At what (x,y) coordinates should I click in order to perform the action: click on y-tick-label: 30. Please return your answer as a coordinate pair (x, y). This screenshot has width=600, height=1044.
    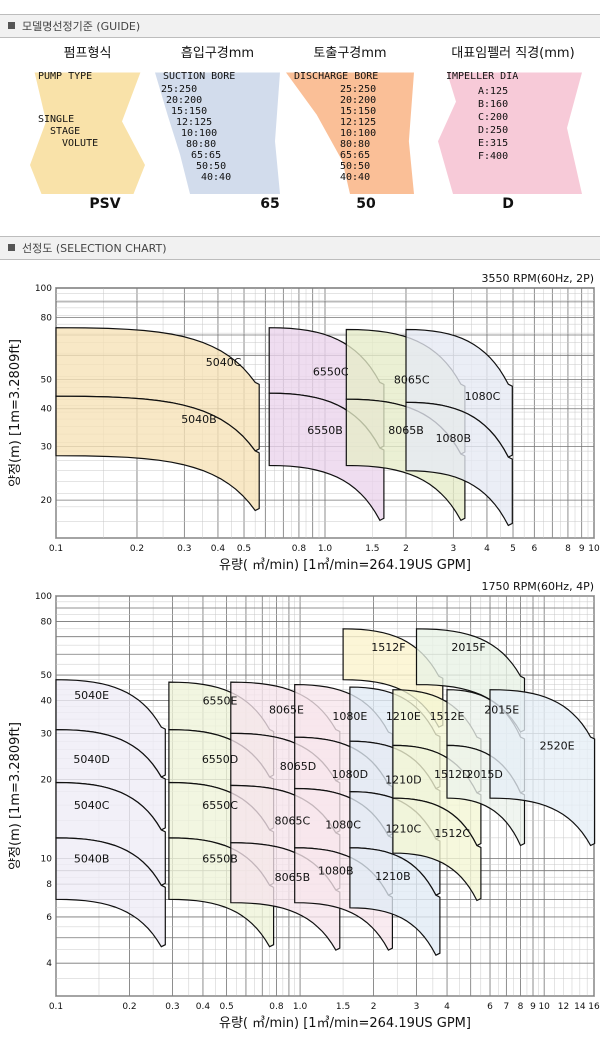
    Looking at the image, I should click on (47, 734).